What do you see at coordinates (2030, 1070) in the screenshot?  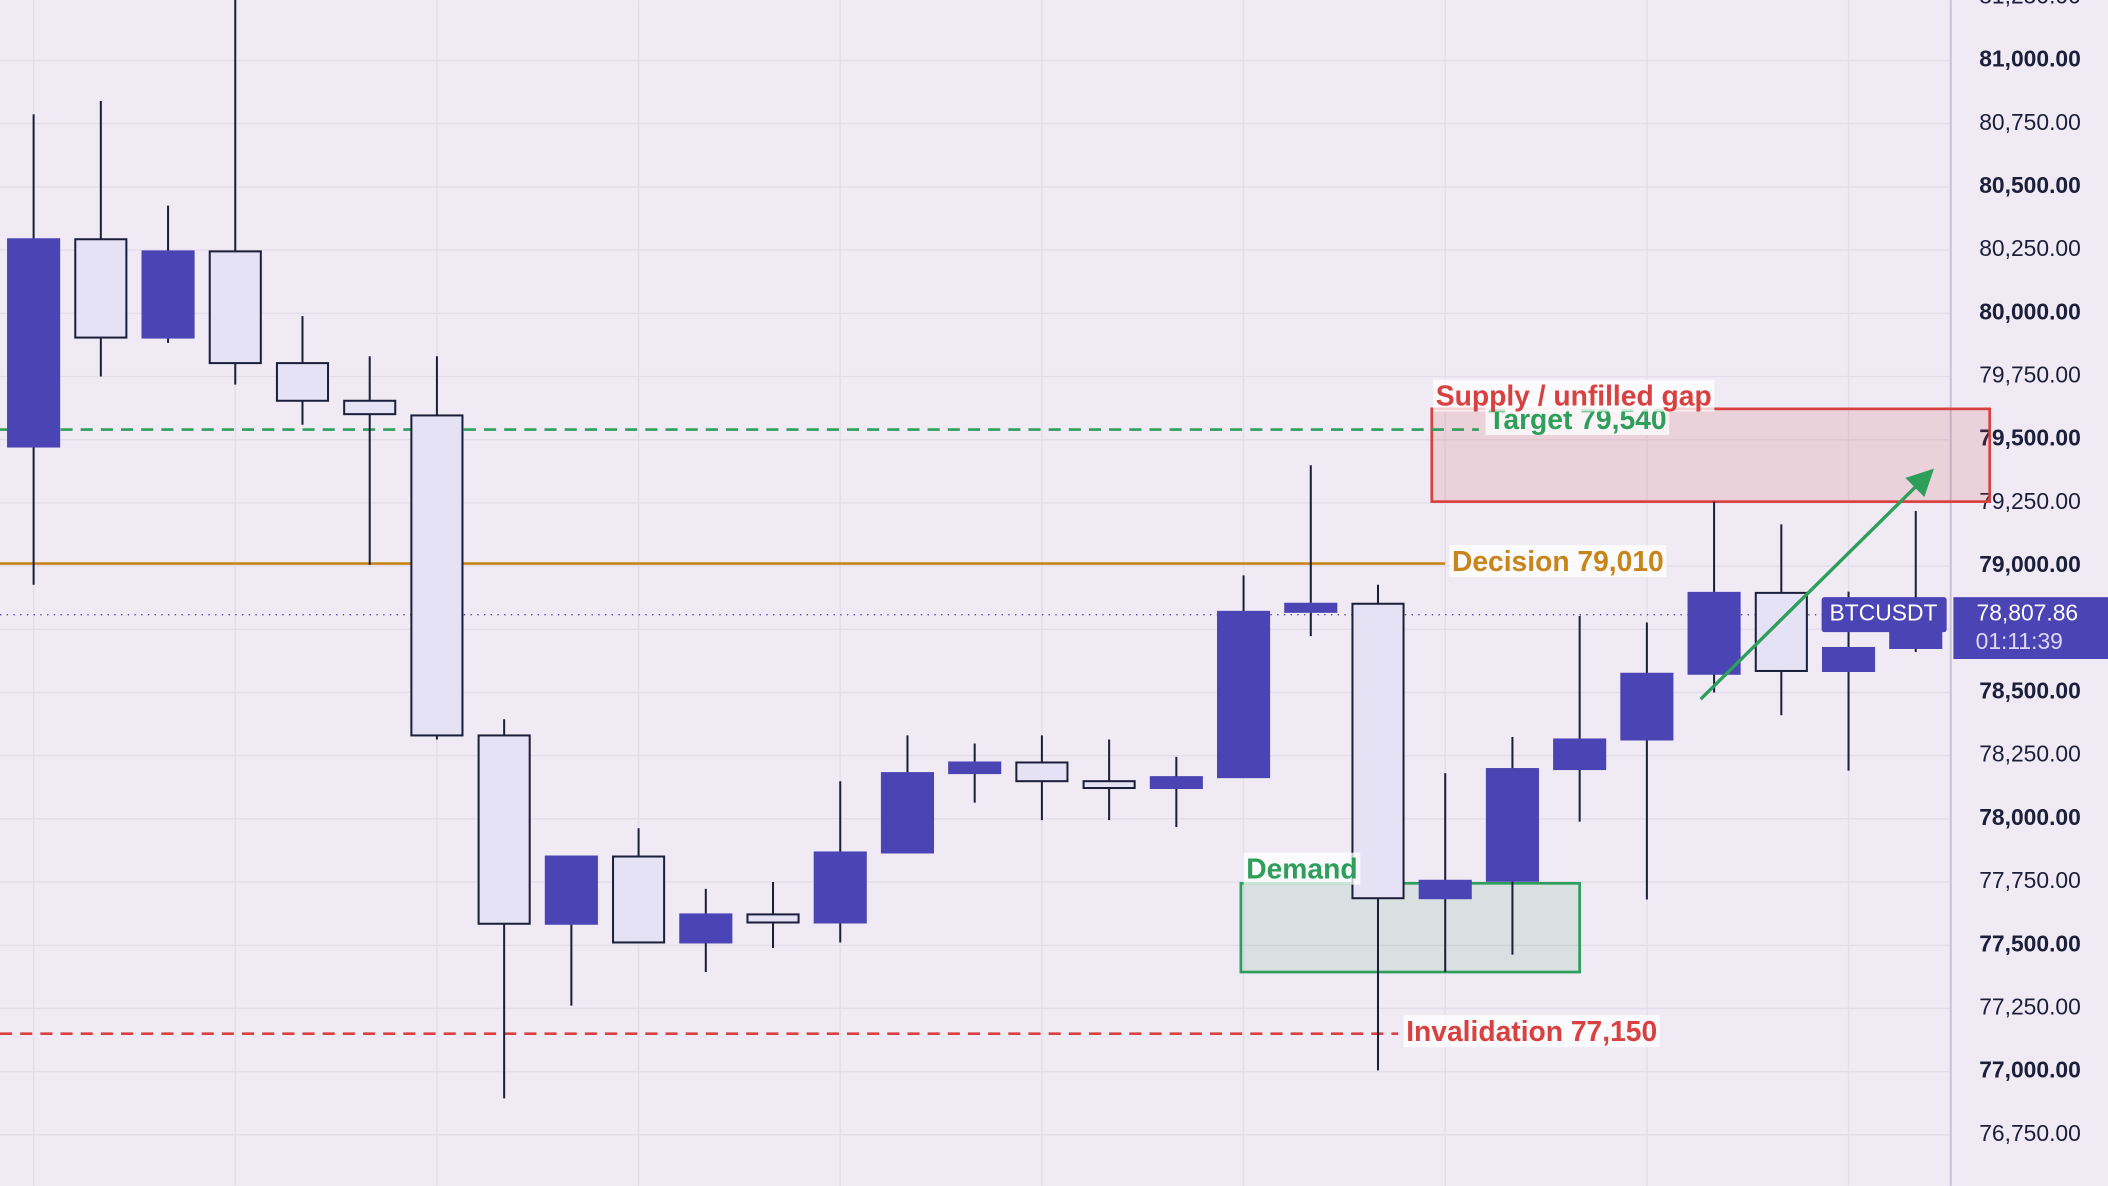 I see `y-tick-label: 77,000.00` at bounding box center [2030, 1070].